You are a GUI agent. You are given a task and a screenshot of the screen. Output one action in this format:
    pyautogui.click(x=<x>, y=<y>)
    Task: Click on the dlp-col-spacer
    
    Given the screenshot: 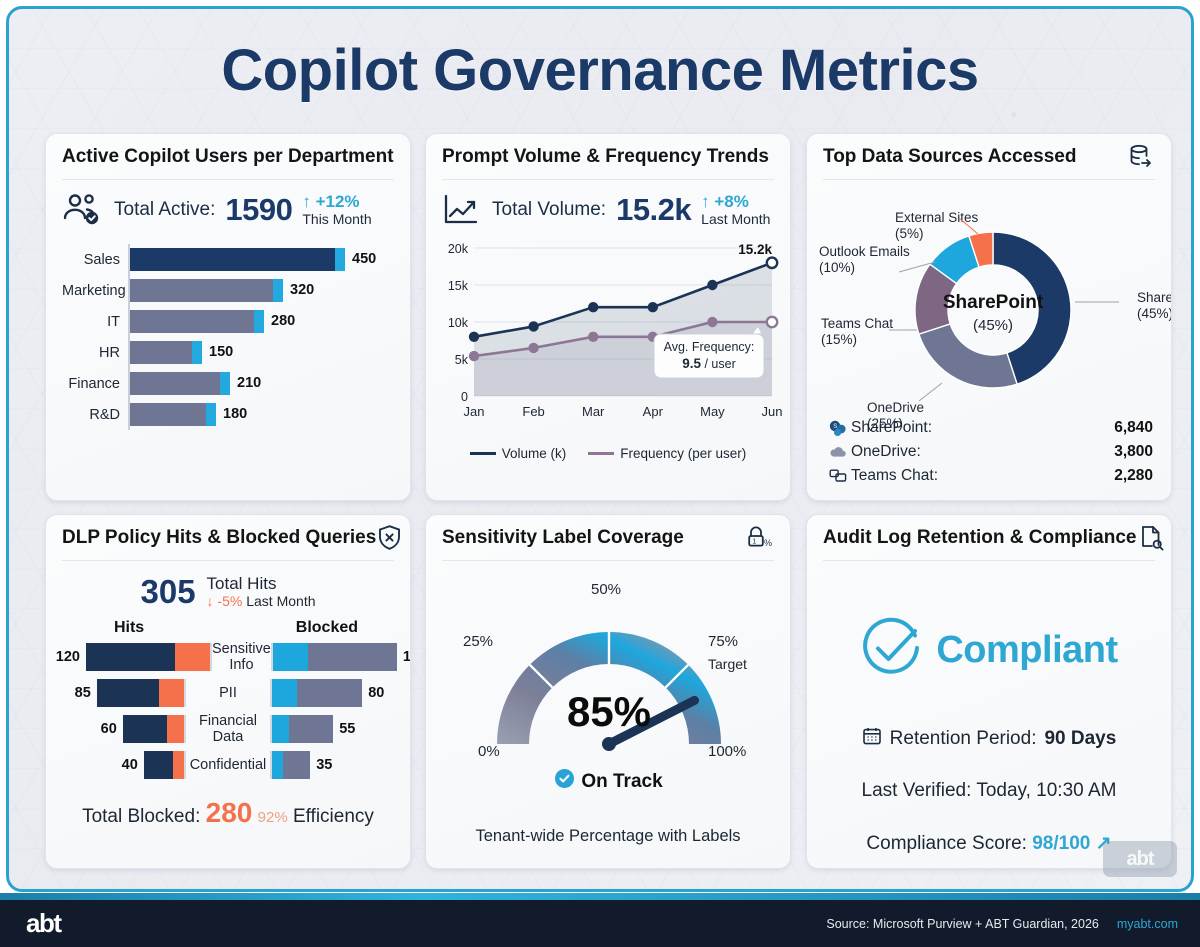 What is the action you would take?
    pyautogui.click(x=228, y=628)
    